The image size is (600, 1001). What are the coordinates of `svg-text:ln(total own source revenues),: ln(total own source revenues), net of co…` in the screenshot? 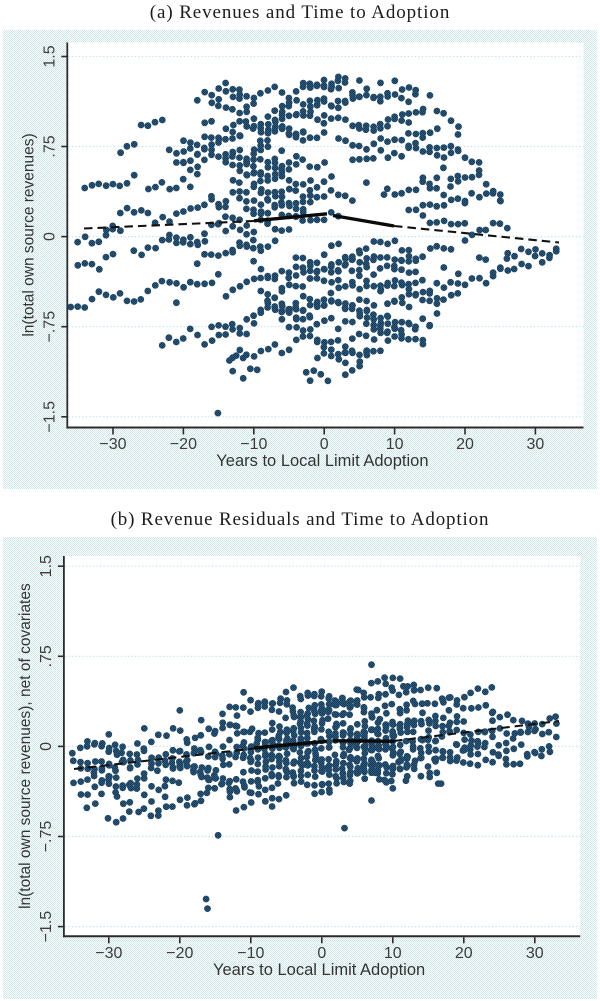 It's located at (25, 746).